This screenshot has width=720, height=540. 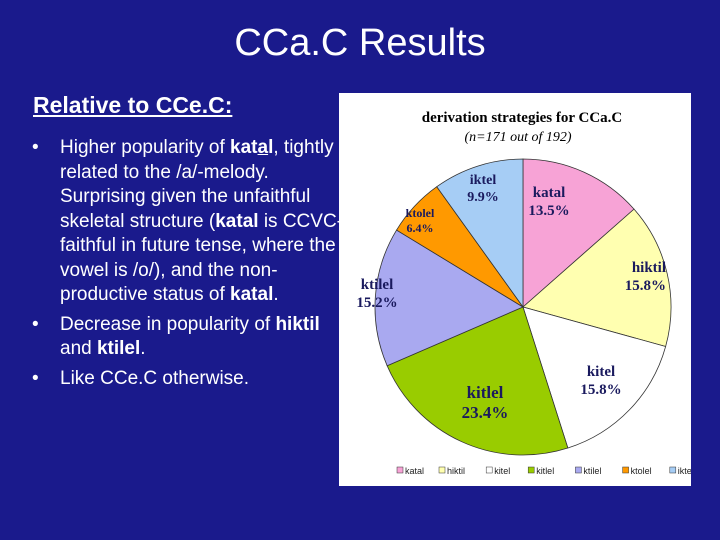 I want to click on slice-value-katal: 13.5%, so click(x=548, y=211).